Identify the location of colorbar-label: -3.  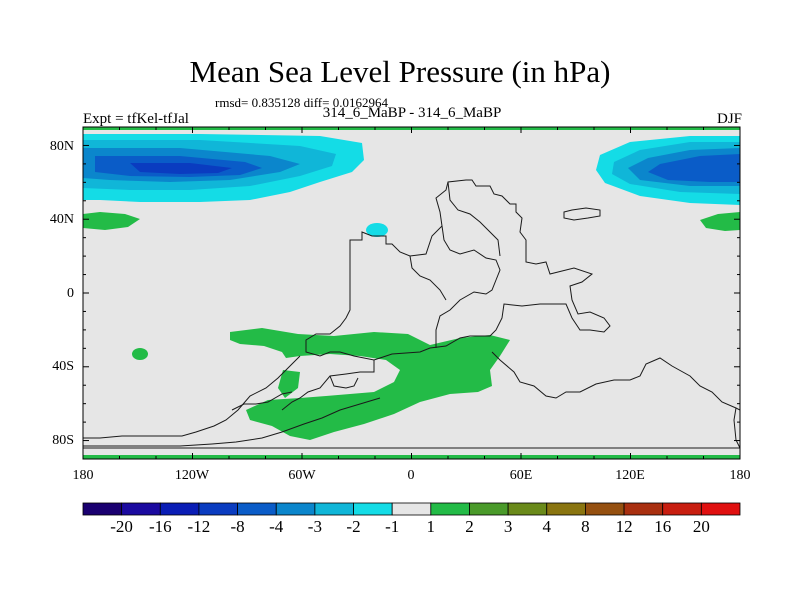
(314, 526).